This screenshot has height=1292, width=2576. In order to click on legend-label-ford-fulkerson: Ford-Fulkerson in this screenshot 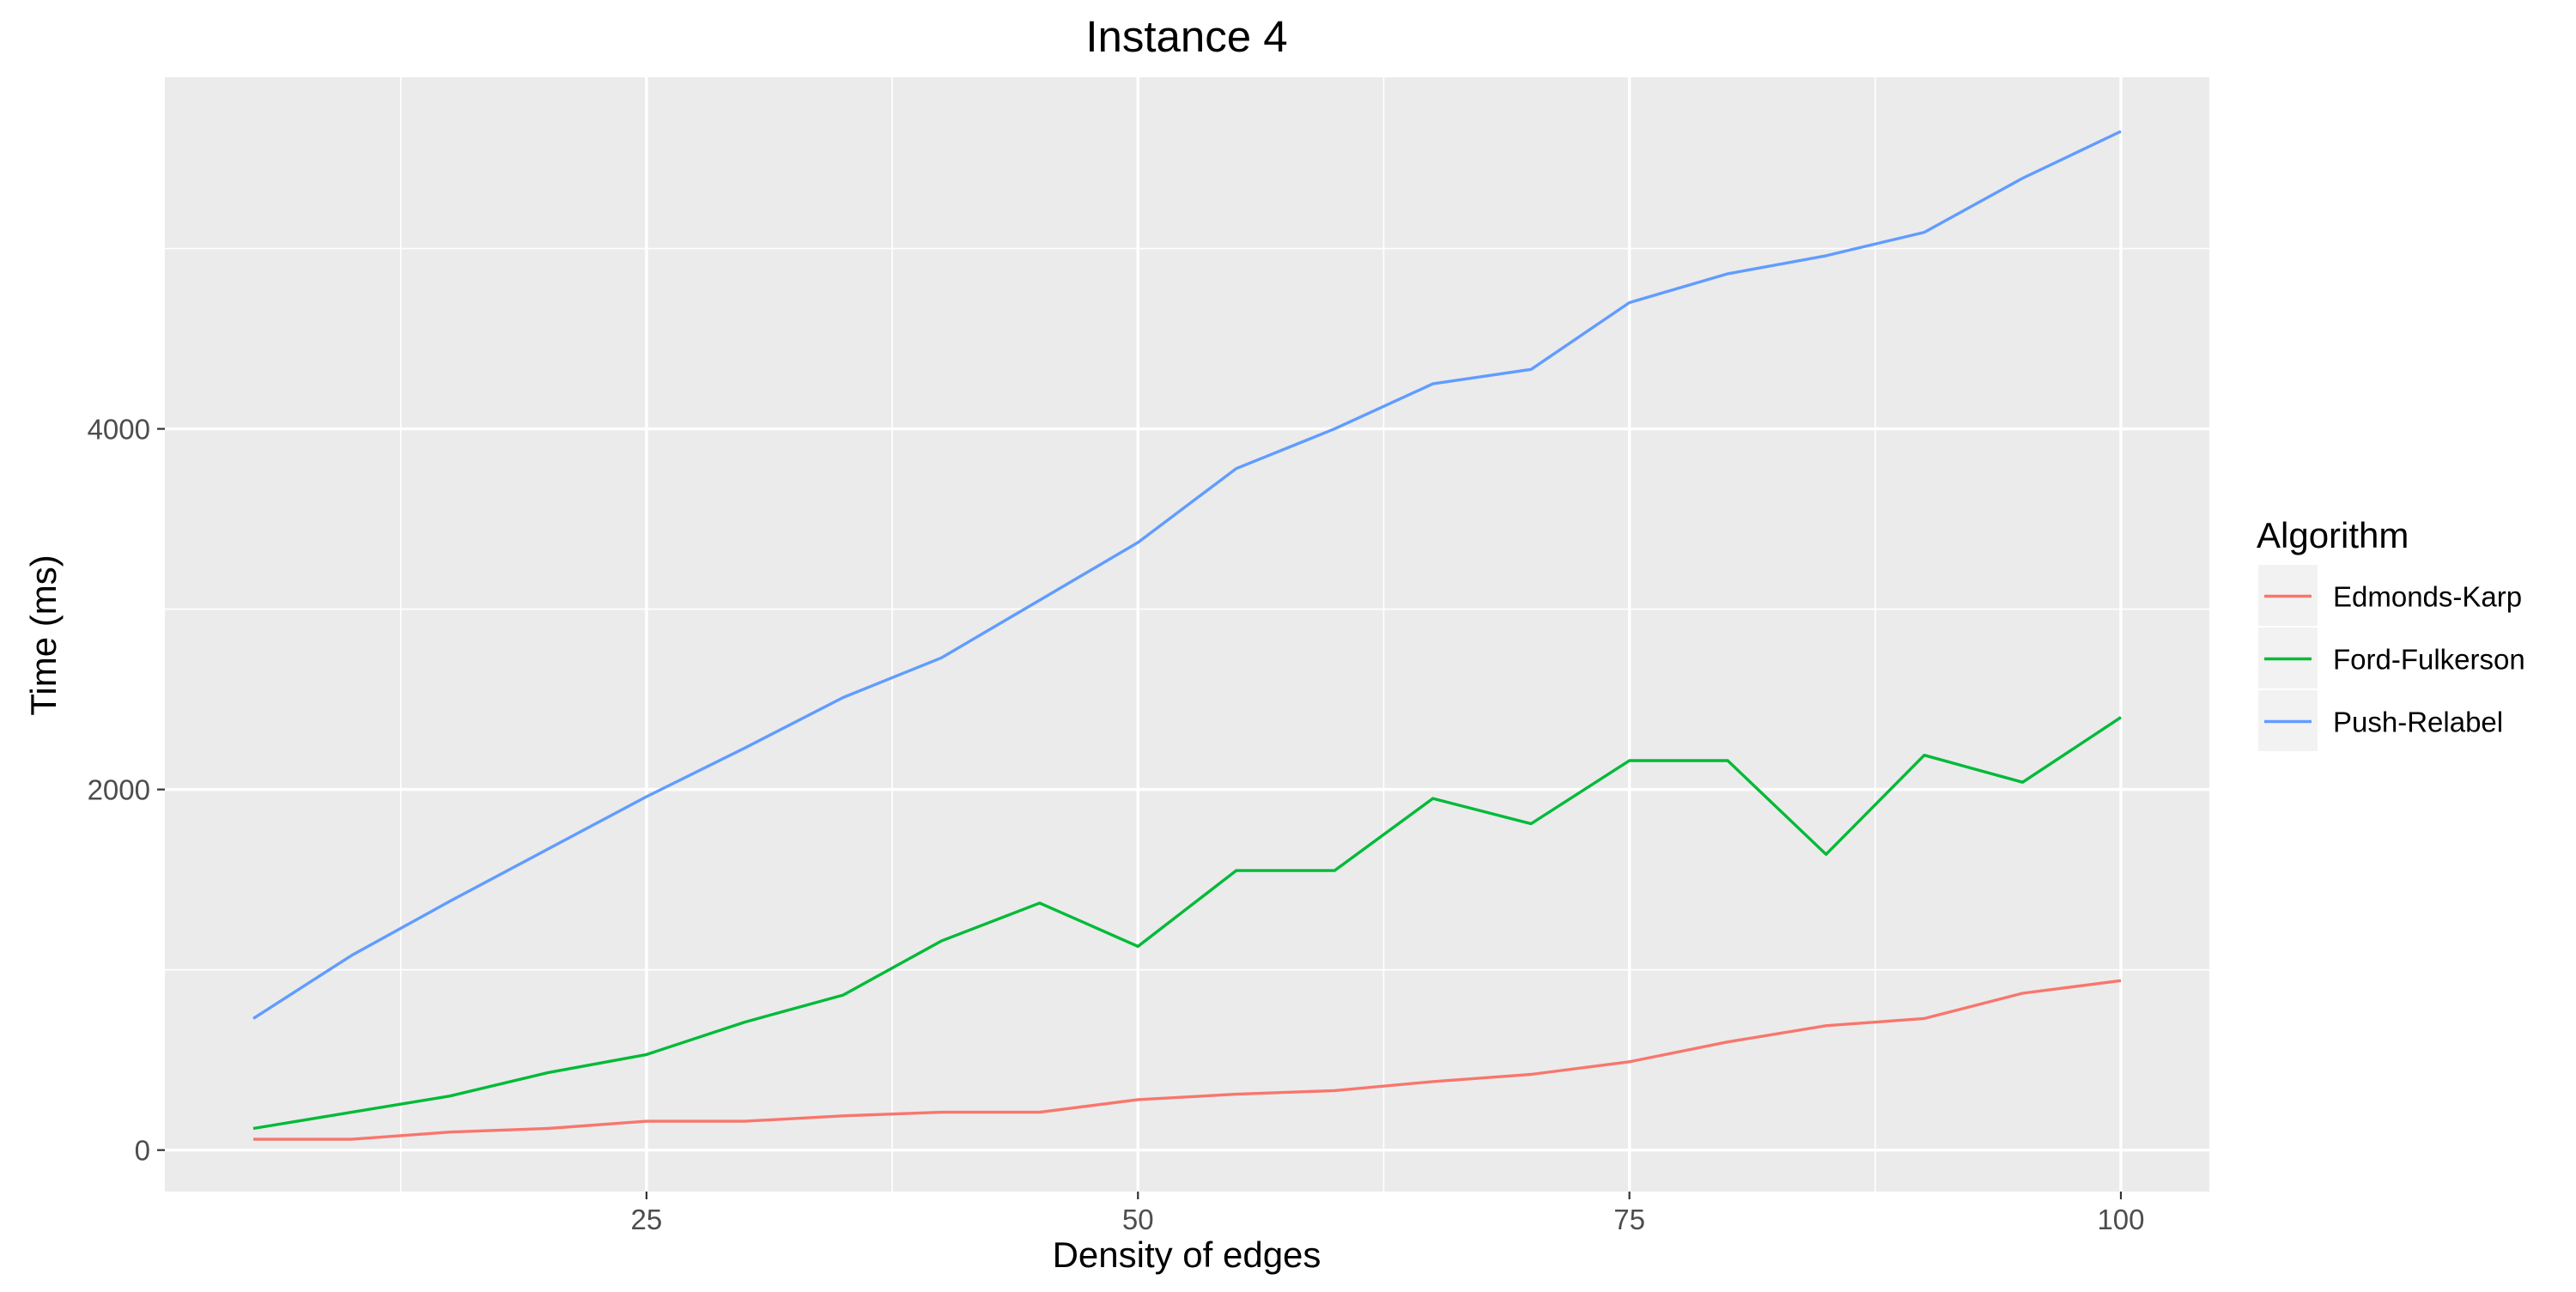, I will do `click(2429, 660)`.